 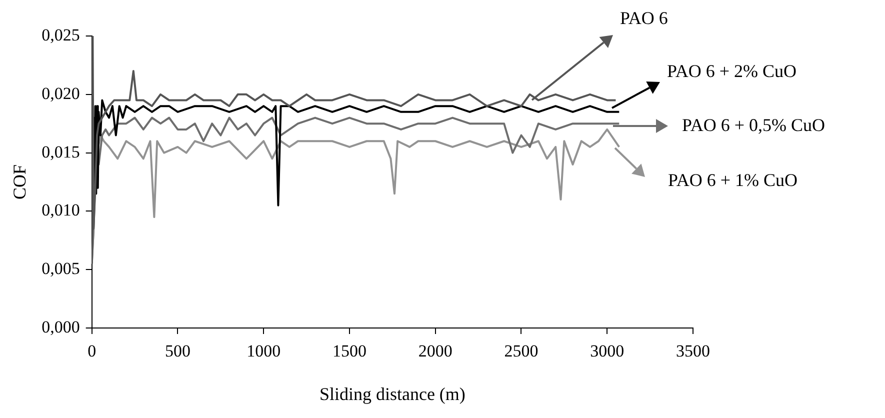 What do you see at coordinates (607, 351) in the screenshot?
I see `x-tick-label: 3000` at bounding box center [607, 351].